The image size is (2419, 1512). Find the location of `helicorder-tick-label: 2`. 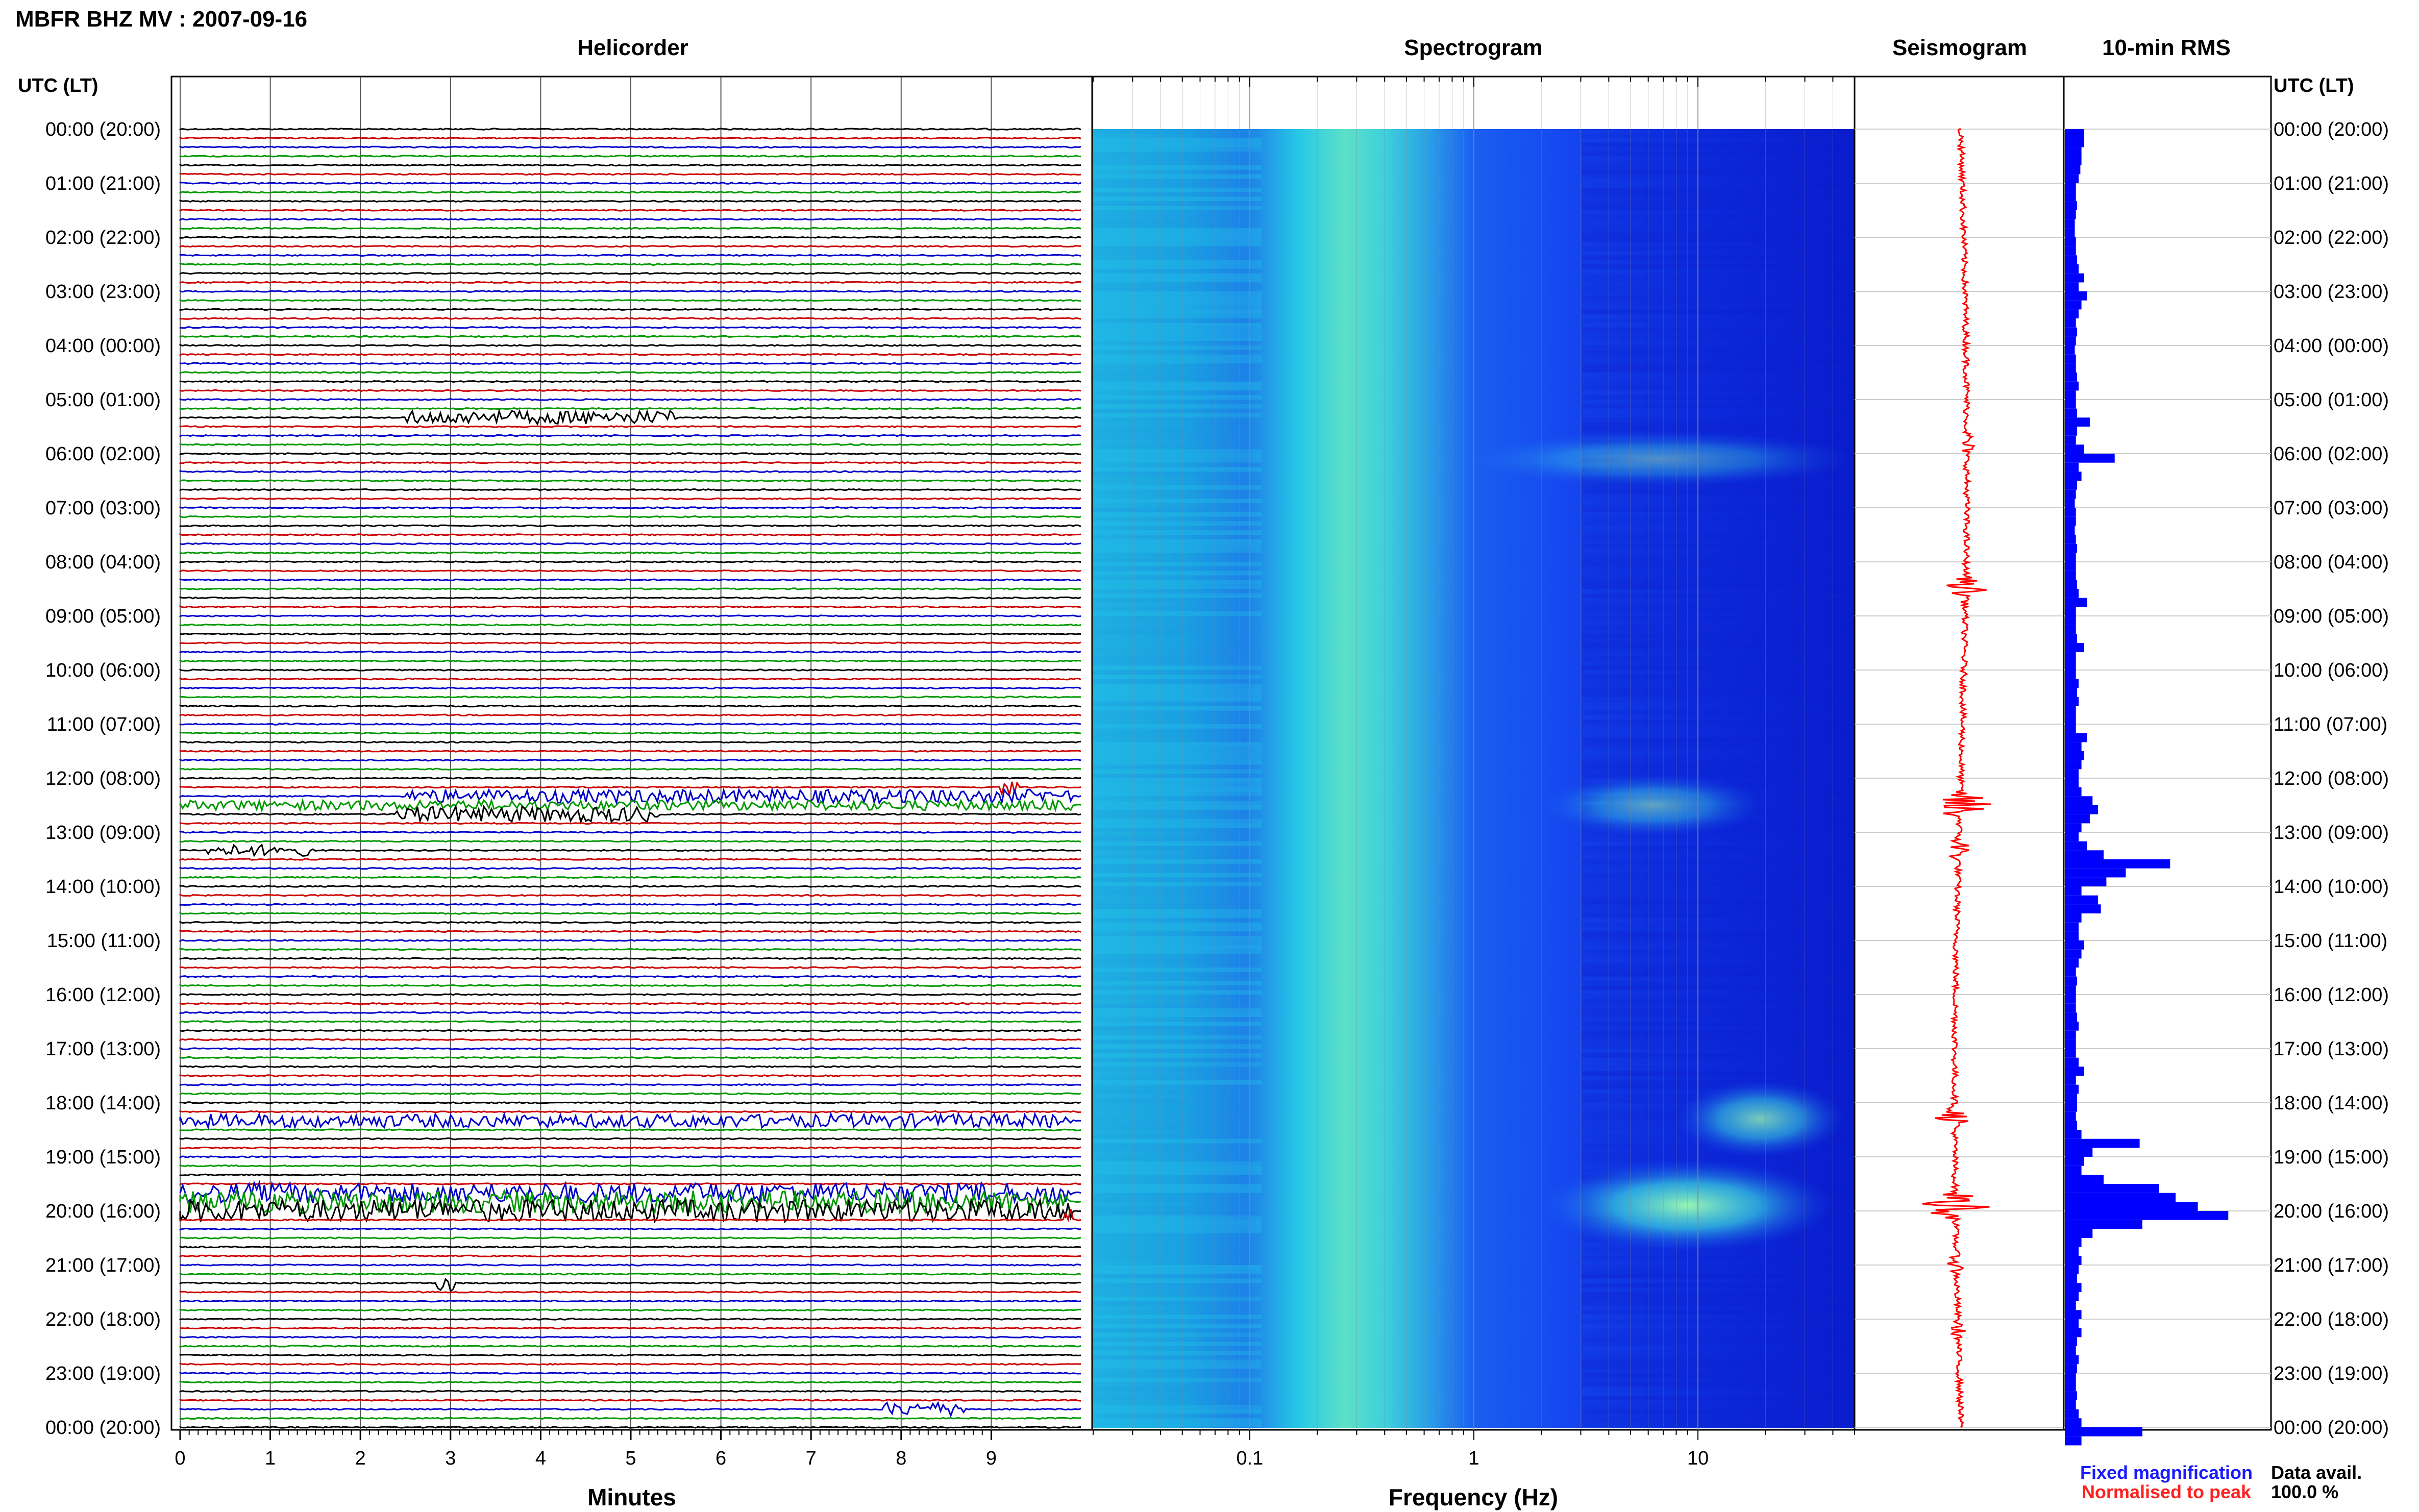

helicorder-tick-label: 2 is located at coordinates (360, 1458).